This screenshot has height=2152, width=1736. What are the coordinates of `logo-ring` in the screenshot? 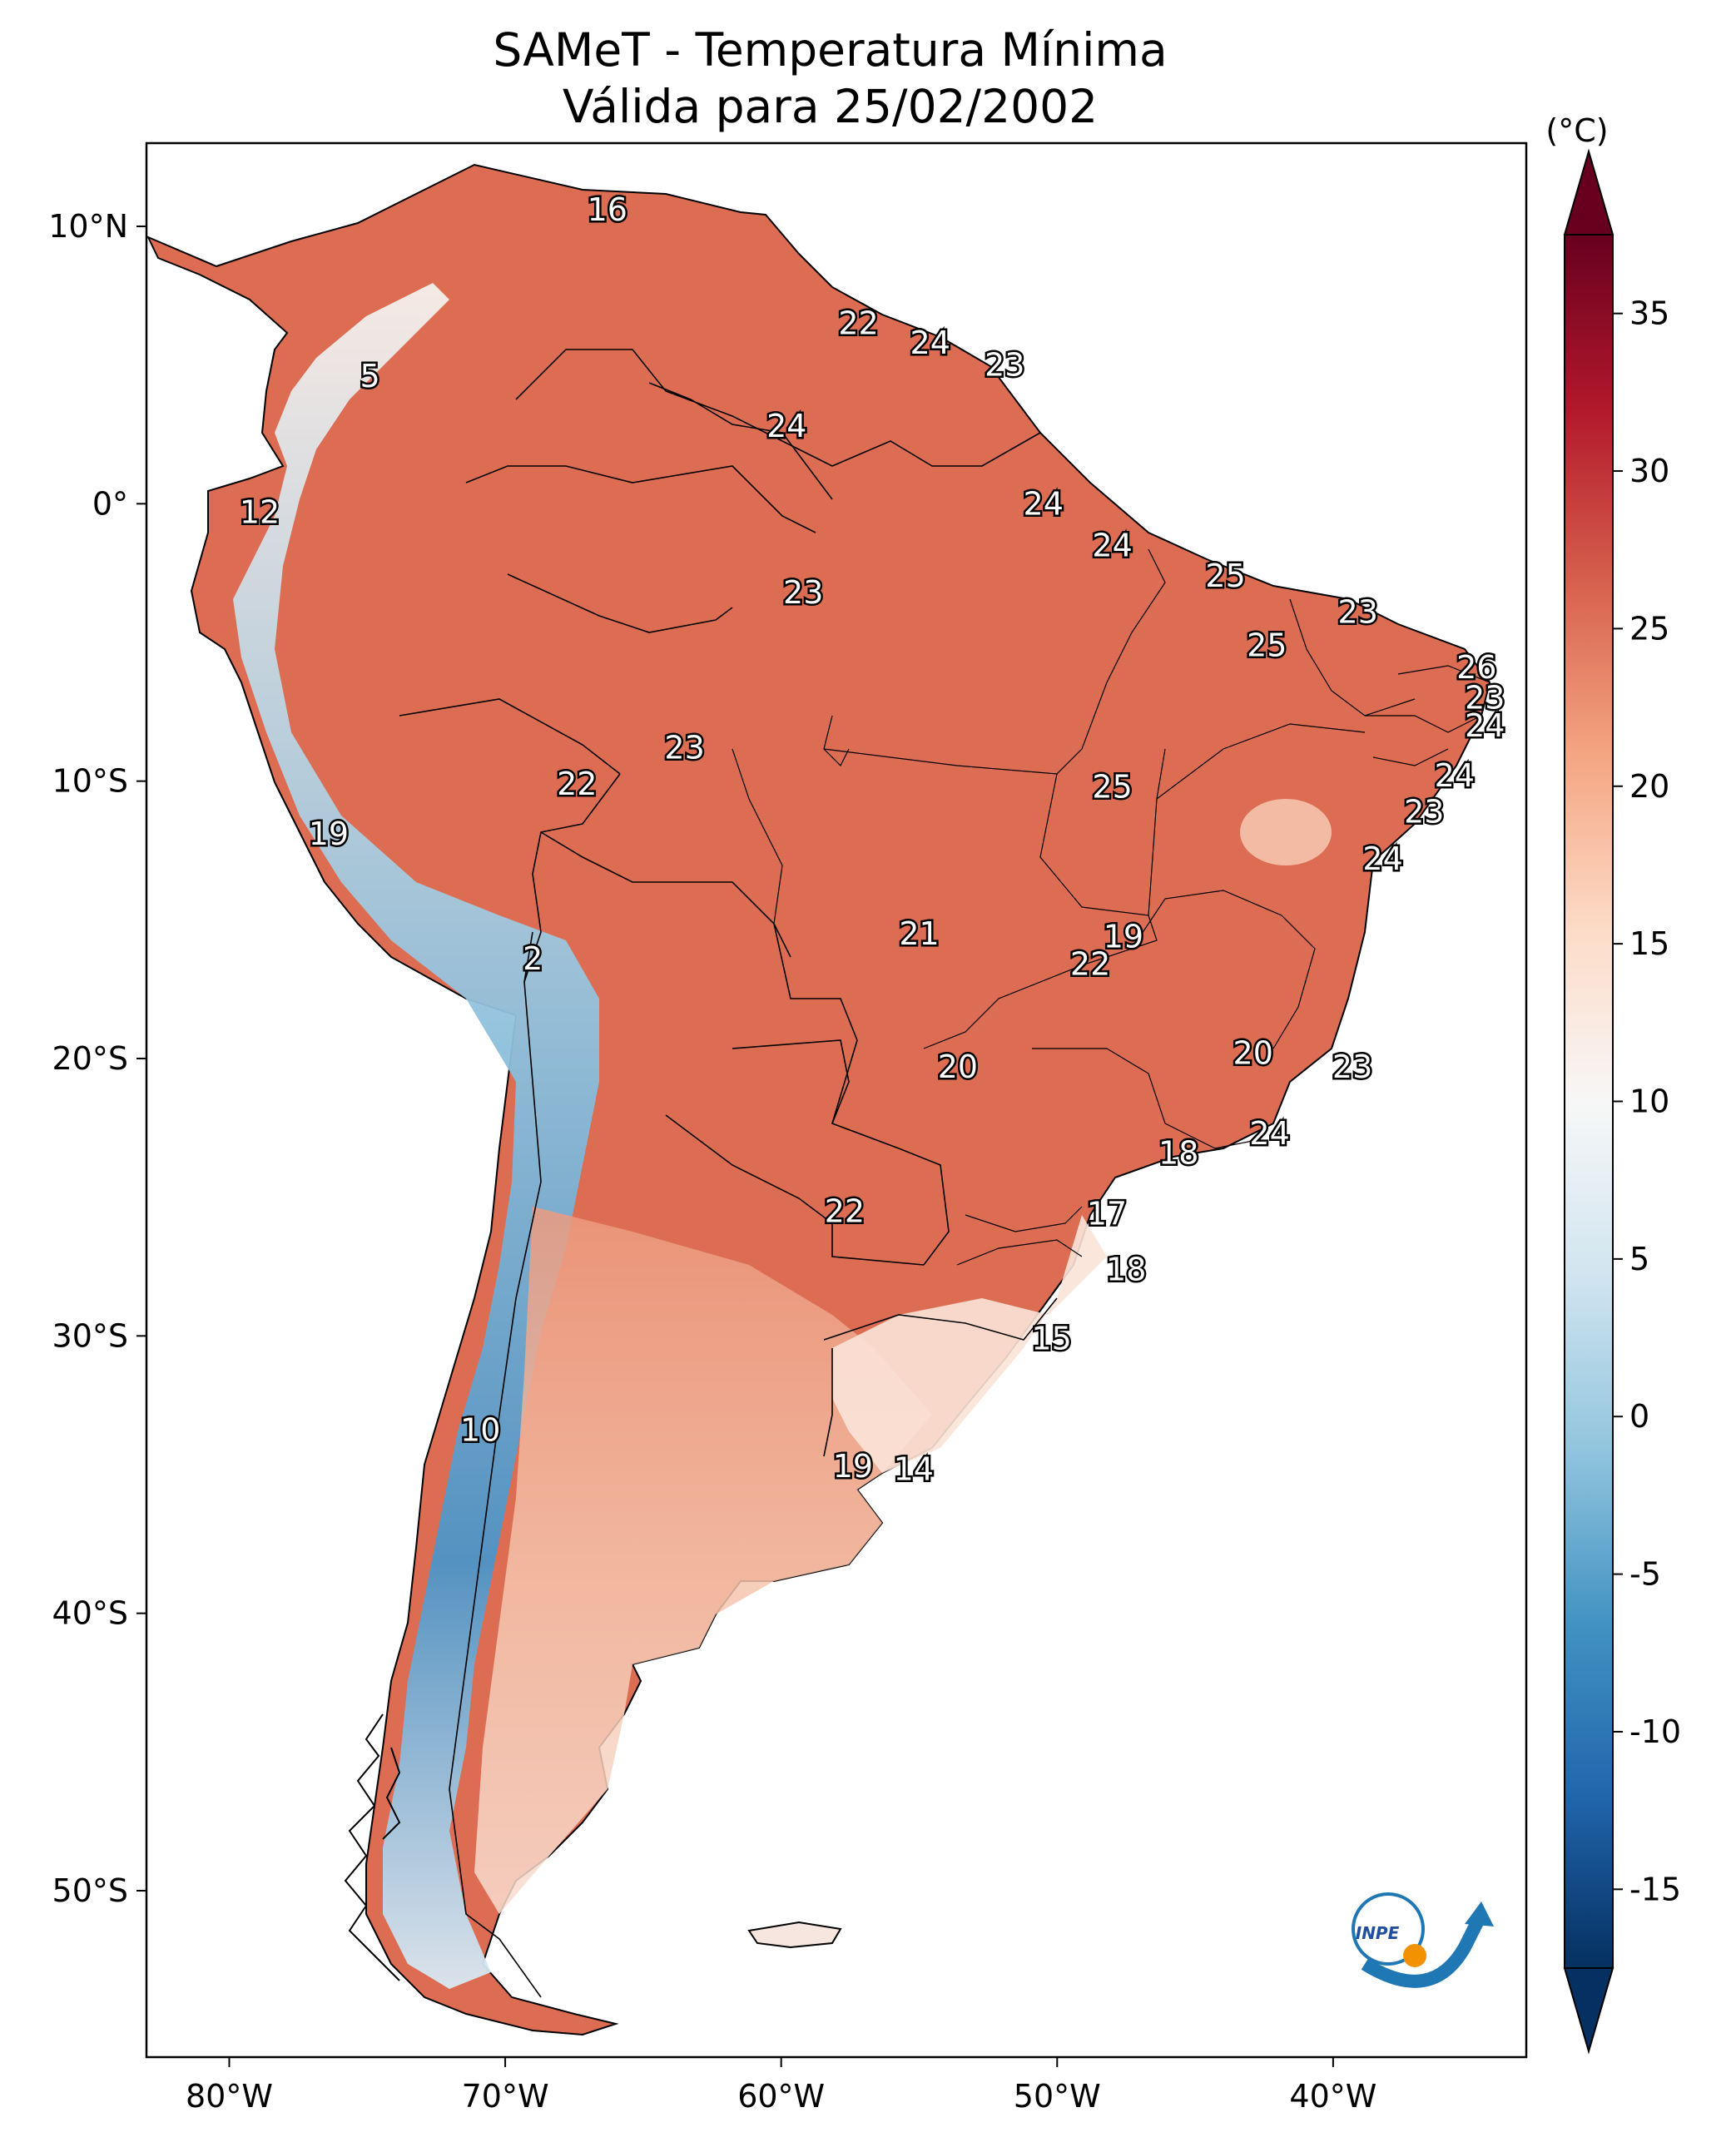 It's located at (1389, 1929).